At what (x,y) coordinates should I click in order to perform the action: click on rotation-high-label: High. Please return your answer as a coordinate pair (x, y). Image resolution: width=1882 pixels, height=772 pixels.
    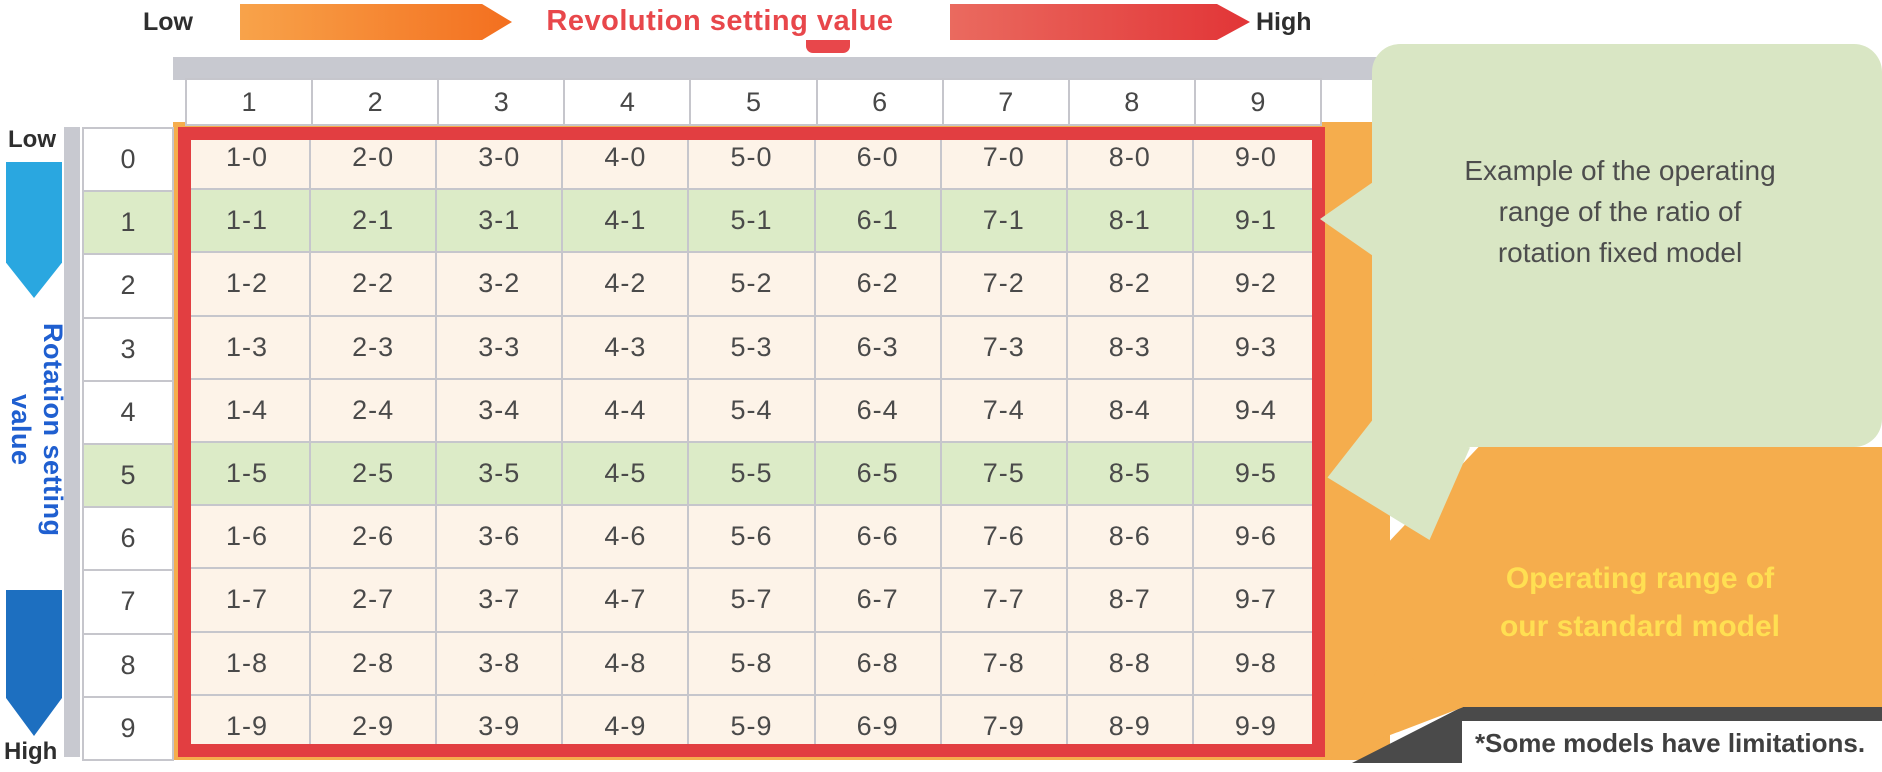
    Looking at the image, I should click on (31, 751).